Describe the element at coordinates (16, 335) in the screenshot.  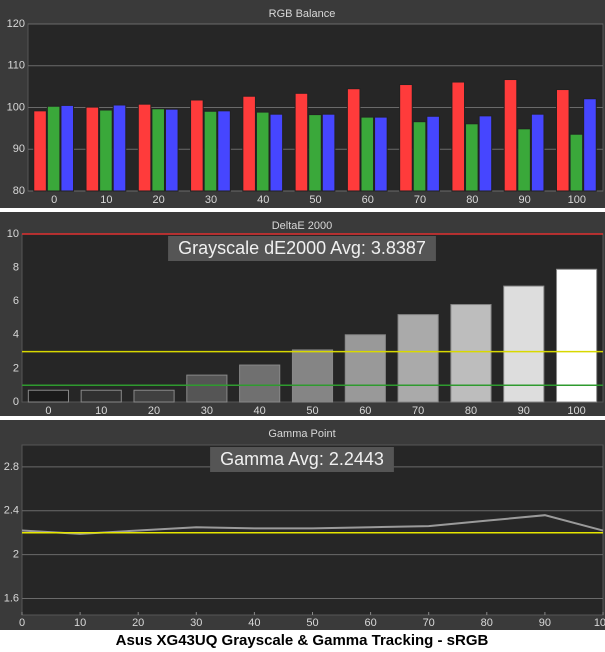
I see `y-tick-label: 4` at that location.